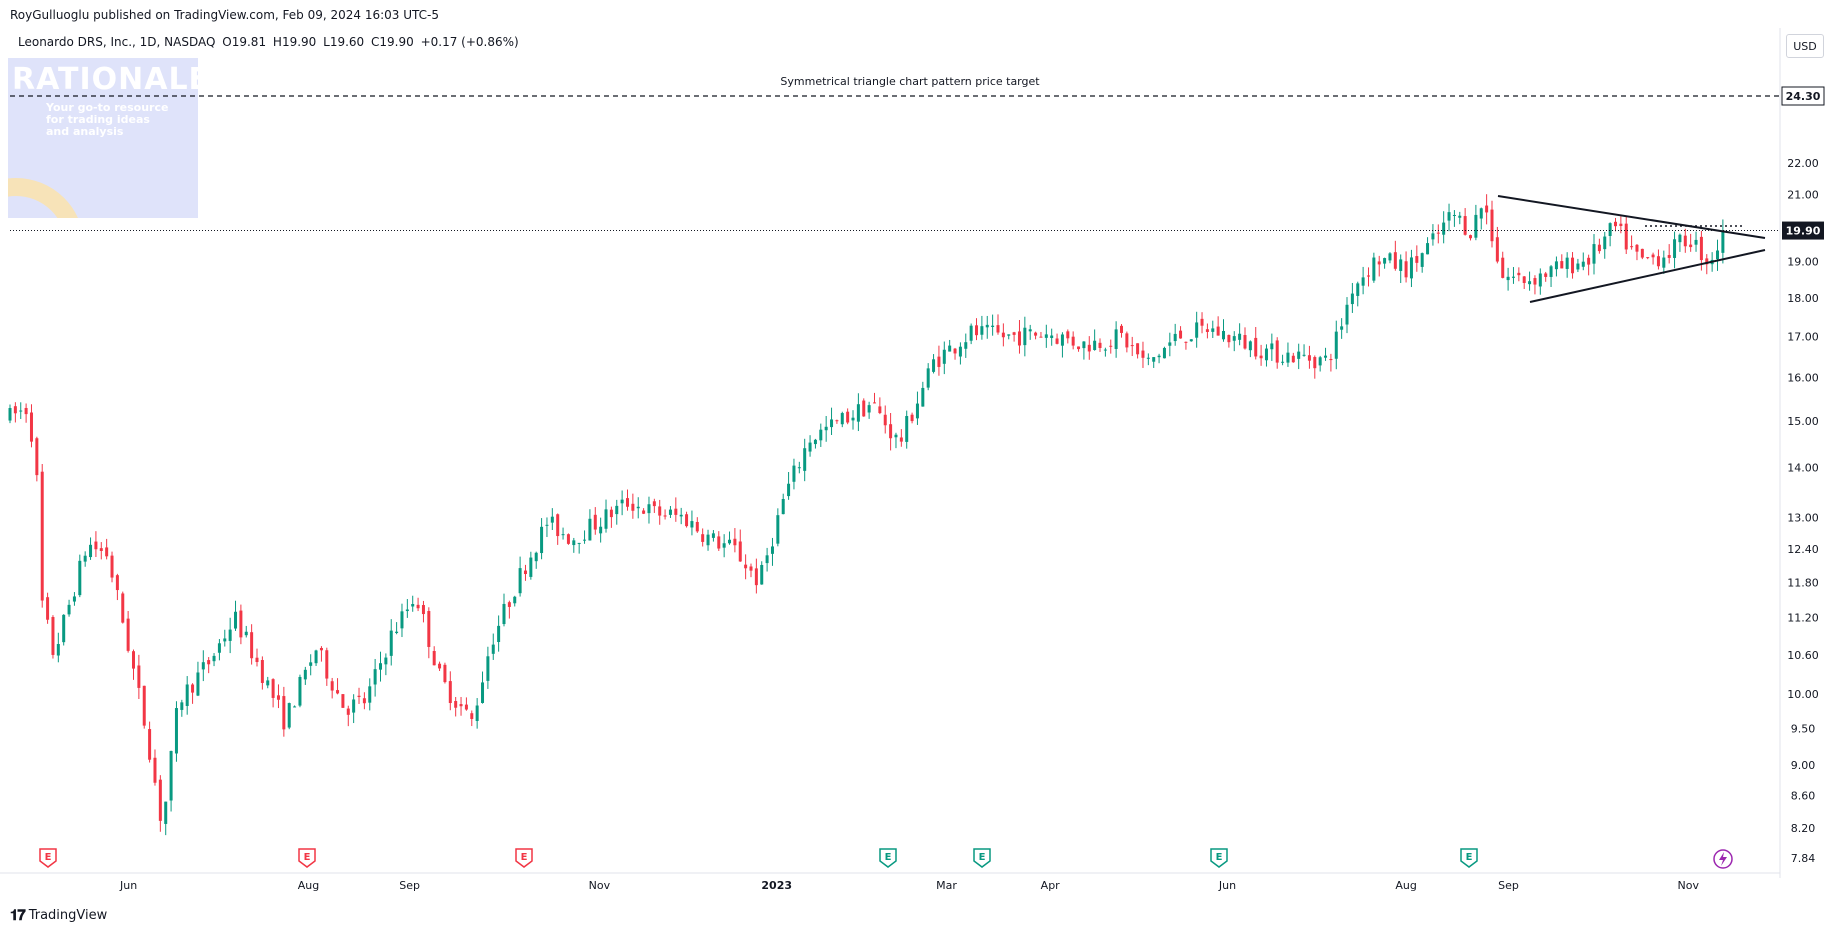 The width and height of the screenshot is (1835, 931). Describe the element at coordinates (1803, 377) in the screenshot. I see `price-tick-label: 16.00` at that location.